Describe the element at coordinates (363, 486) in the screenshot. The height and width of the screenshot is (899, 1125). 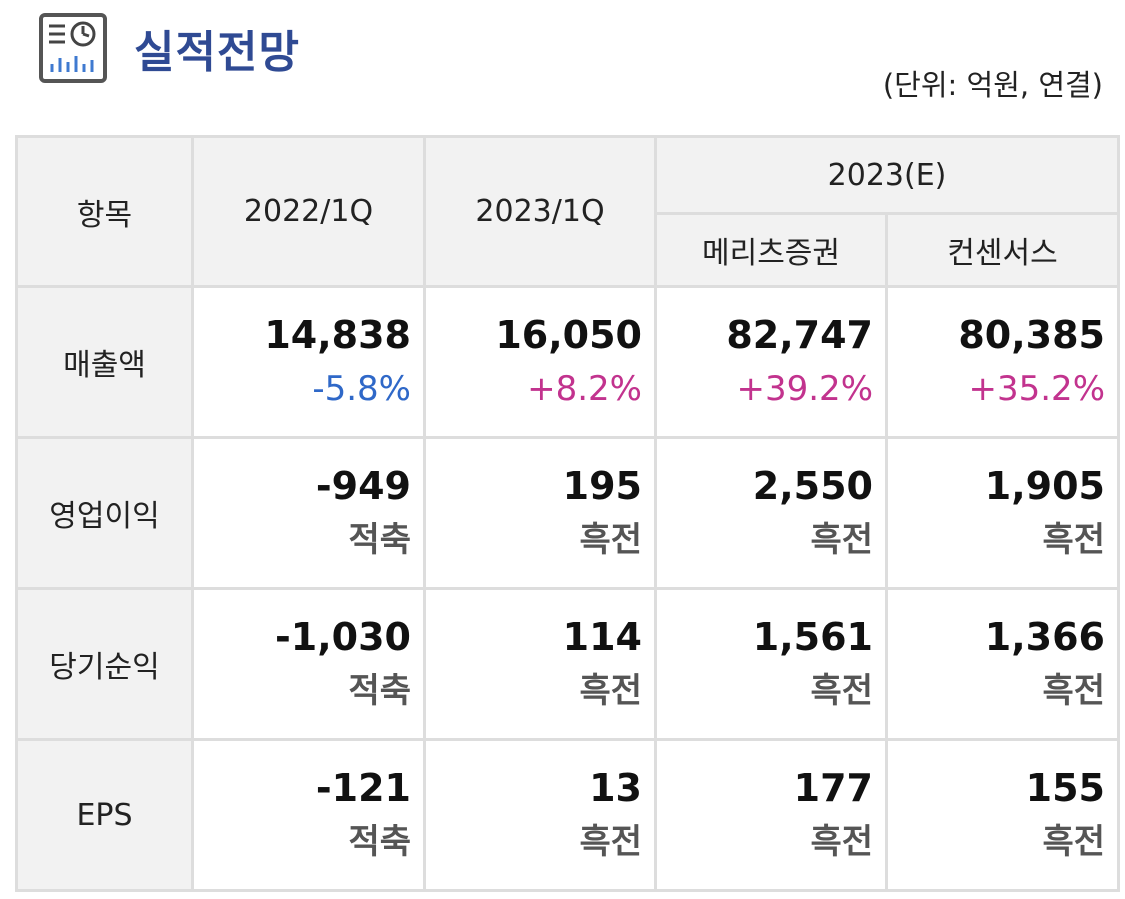
I see `cell-value: -949` at that location.